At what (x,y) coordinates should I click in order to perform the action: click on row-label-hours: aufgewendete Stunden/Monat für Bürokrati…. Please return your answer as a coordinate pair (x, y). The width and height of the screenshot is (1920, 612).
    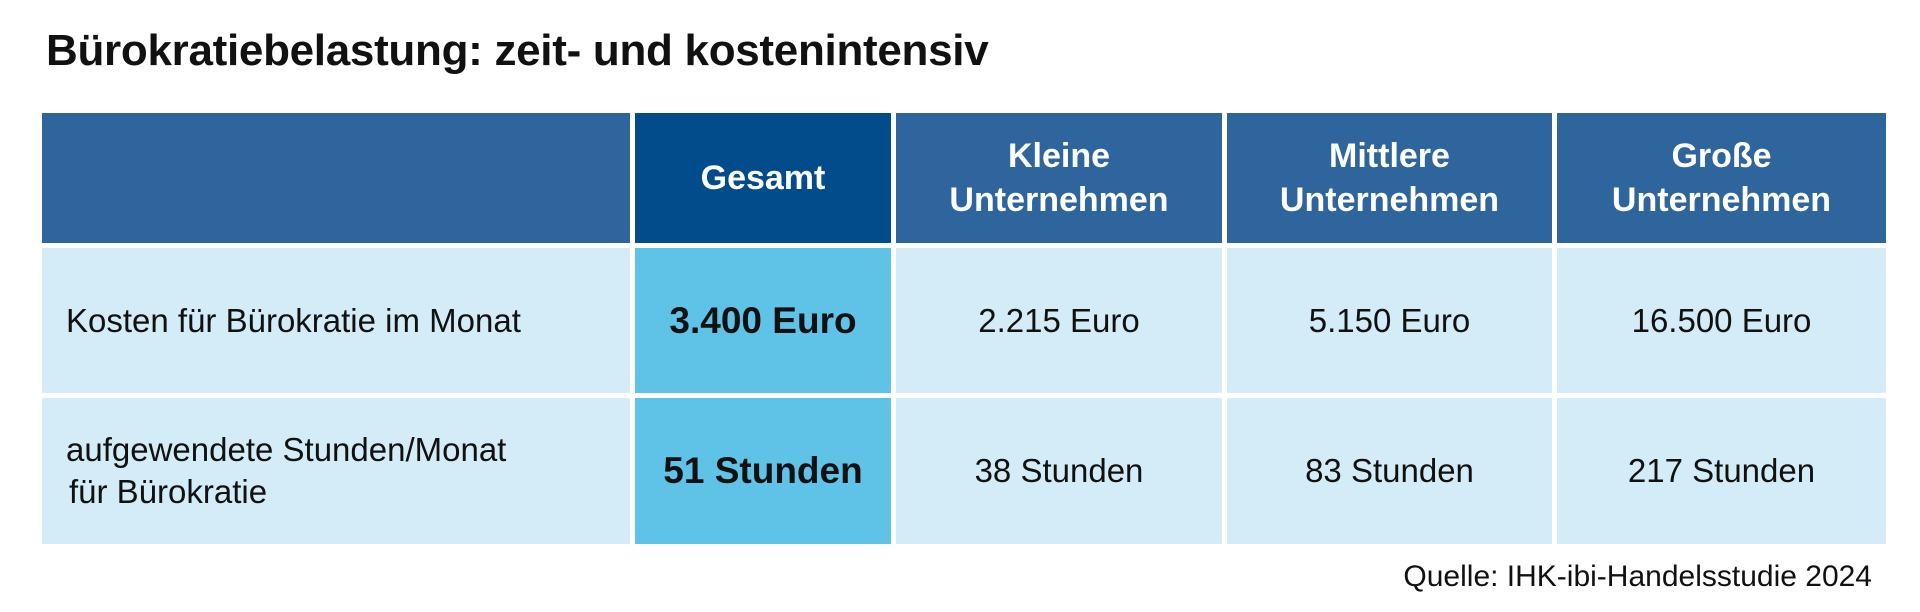
    Looking at the image, I should click on (336, 471).